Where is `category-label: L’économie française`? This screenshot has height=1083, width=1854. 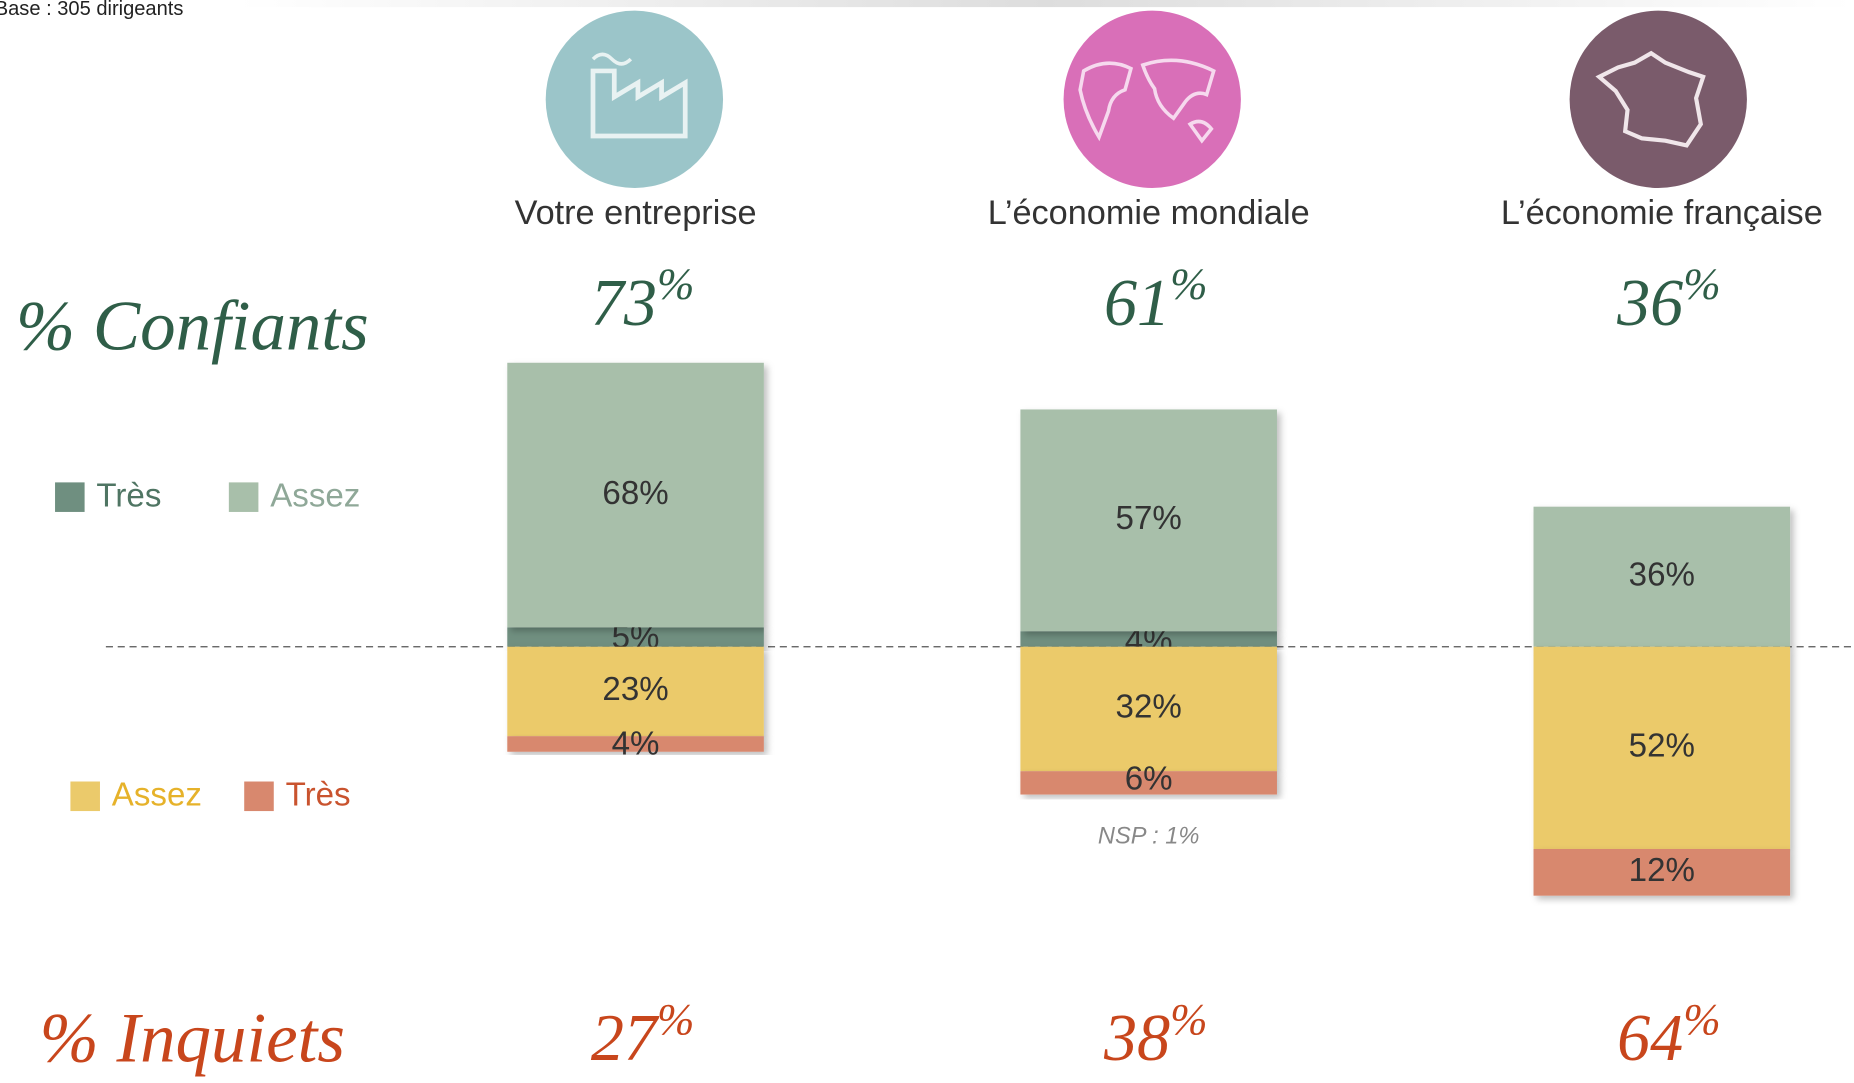
category-label: L’économie française is located at coordinates (1662, 213).